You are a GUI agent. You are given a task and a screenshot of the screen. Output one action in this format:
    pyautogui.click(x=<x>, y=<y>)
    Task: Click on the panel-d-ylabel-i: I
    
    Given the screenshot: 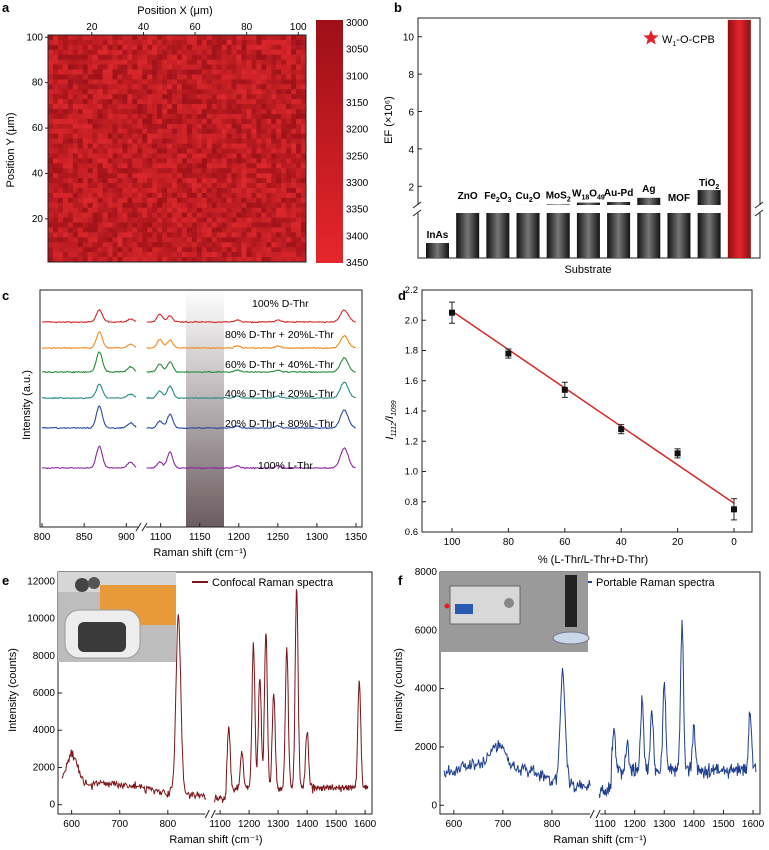 What is the action you would take?
    pyautogui.click(x=390, y=438)
    